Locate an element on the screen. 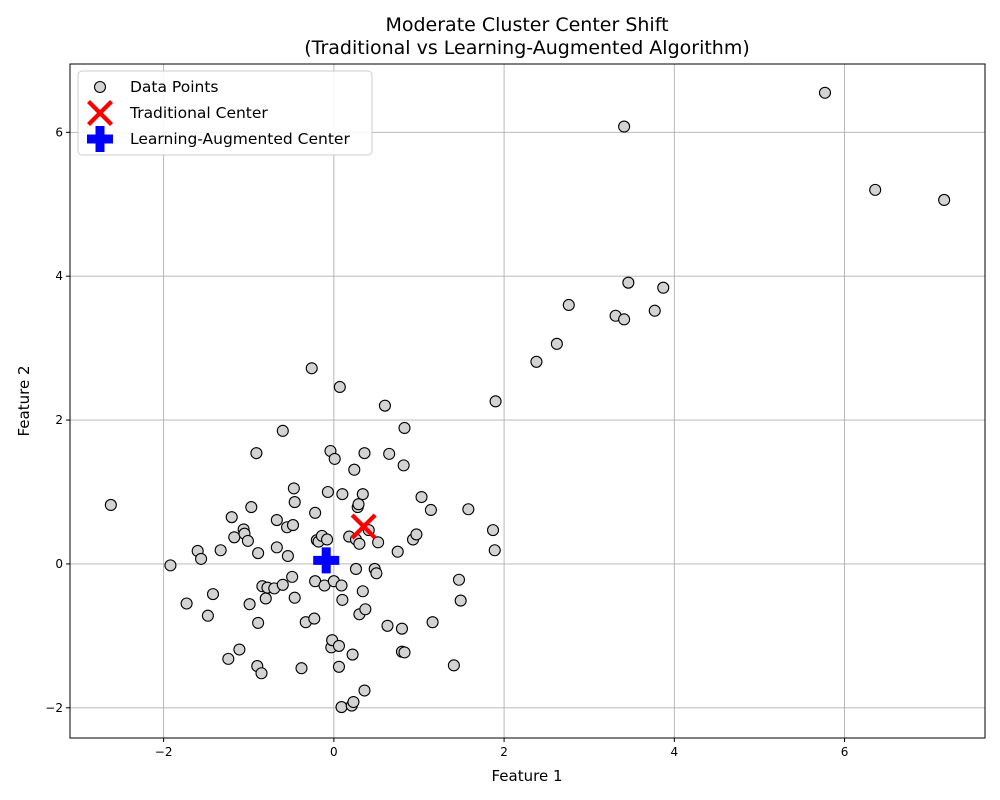  legend-box is located at coordinates (225, 113).